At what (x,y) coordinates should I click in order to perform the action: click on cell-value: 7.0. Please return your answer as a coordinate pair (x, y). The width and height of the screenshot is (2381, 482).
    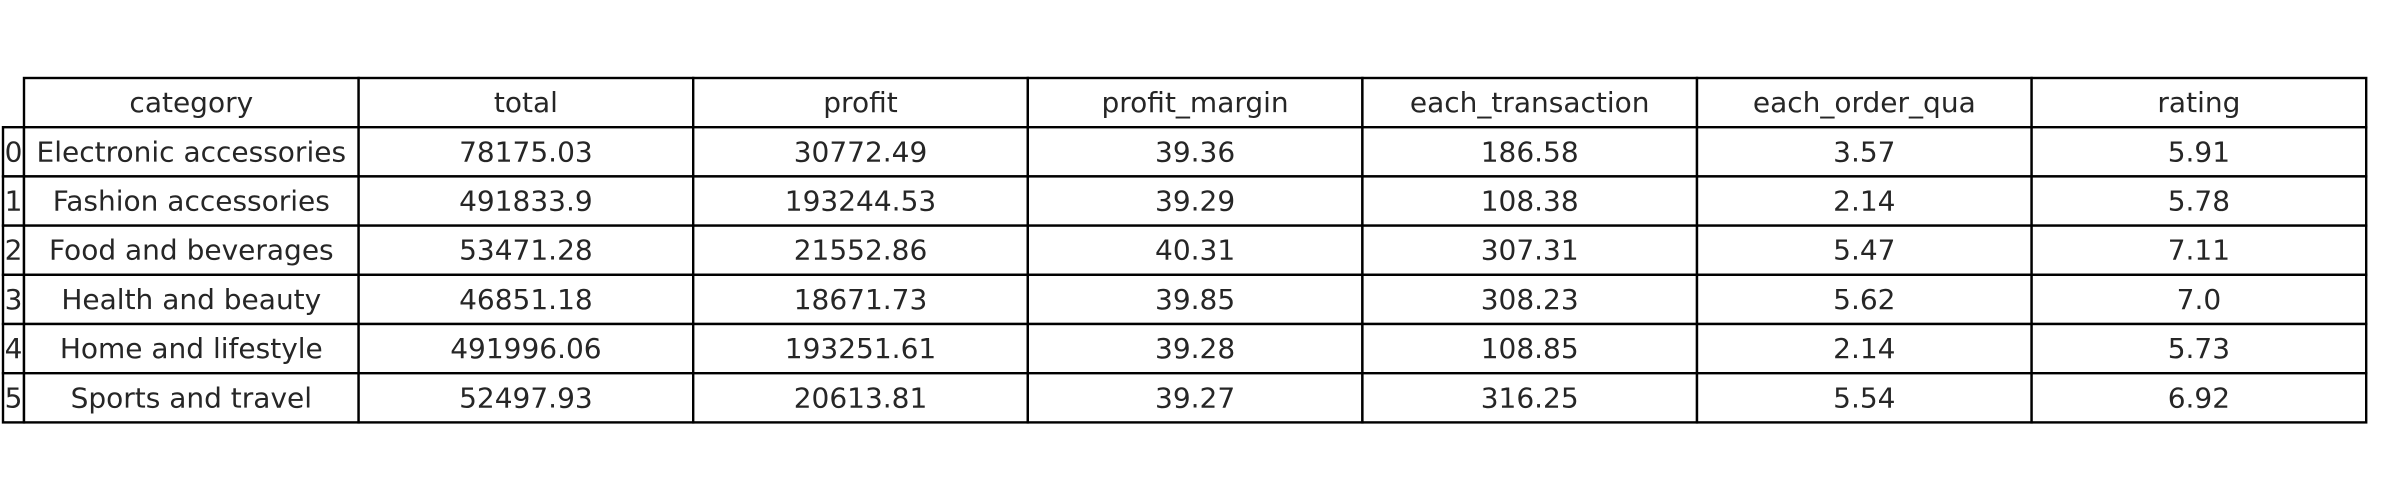
    Looking at the image, I should click on (2199, 299).